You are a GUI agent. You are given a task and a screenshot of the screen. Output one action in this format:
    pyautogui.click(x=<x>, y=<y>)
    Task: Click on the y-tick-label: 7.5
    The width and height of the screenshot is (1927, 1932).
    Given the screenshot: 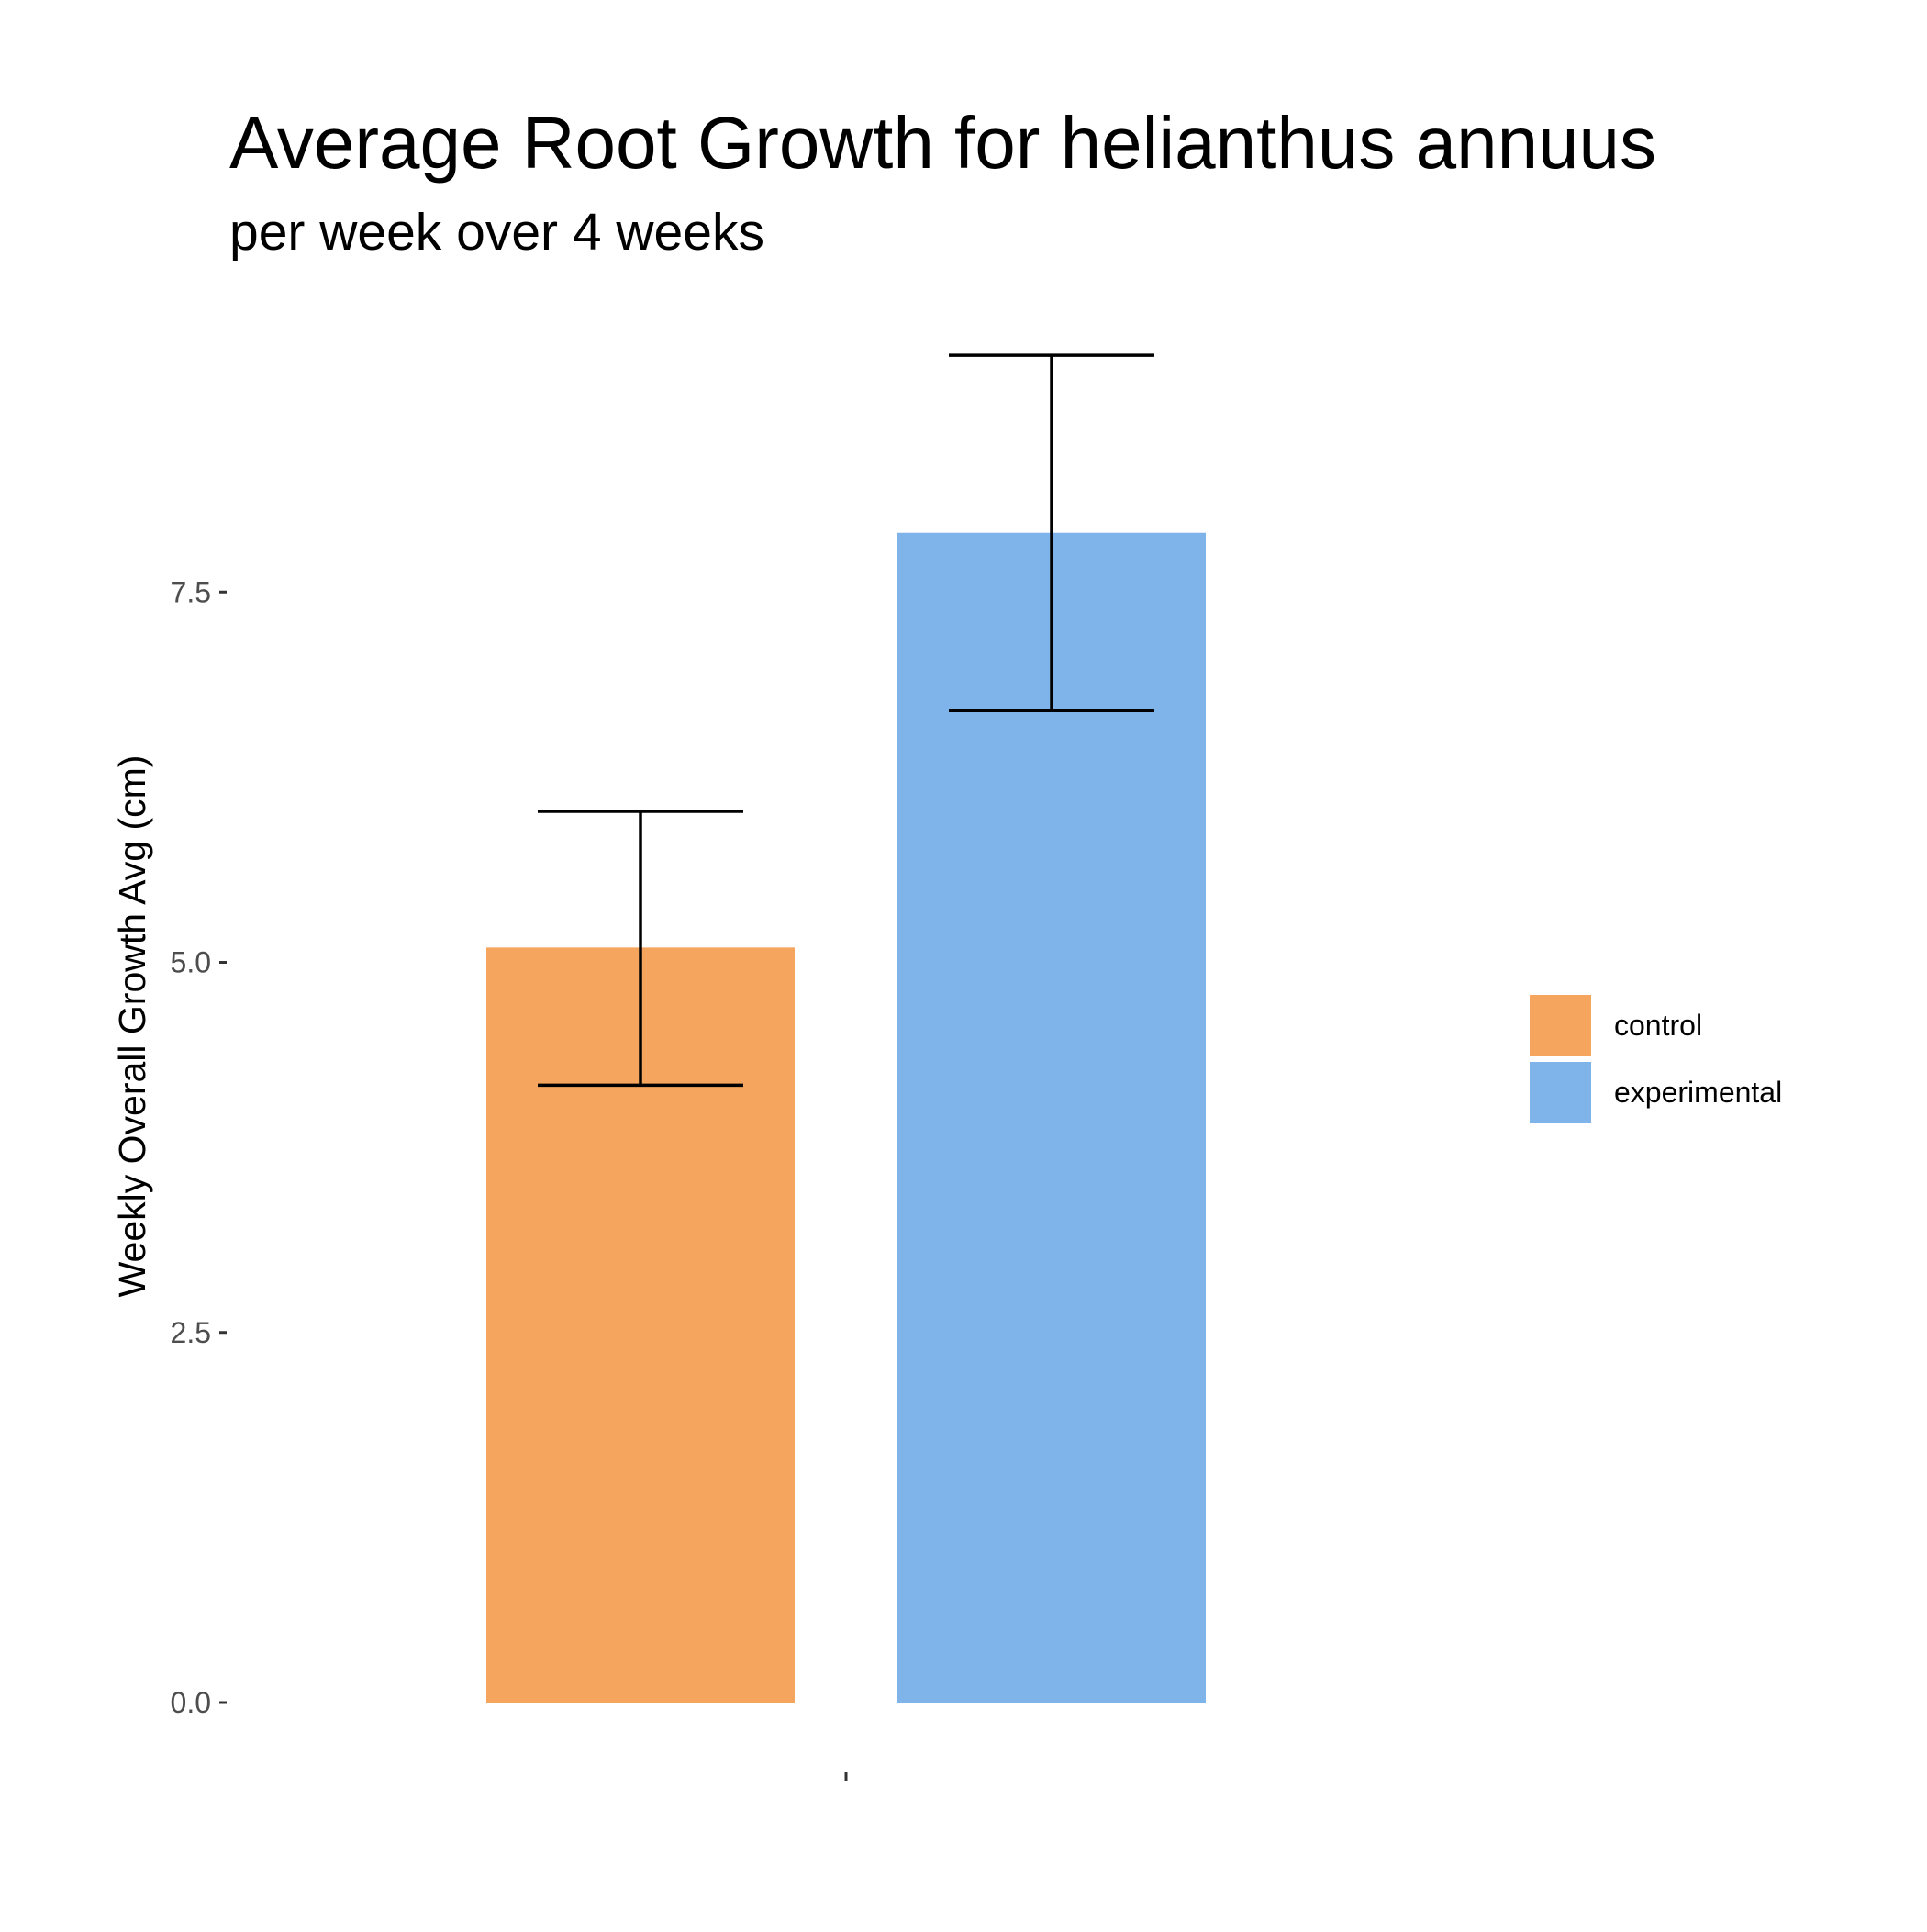 What is the action you would take?
    pyautogui.click(x=191, y=592)
    